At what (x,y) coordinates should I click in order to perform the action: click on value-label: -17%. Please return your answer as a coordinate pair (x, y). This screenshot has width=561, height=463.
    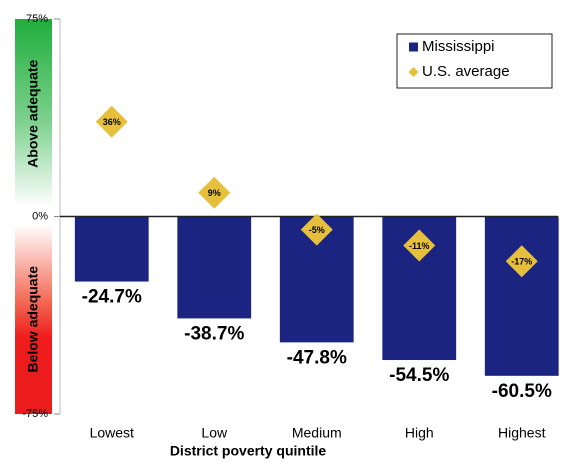
    Looking at the image, I should click on (521, 262).